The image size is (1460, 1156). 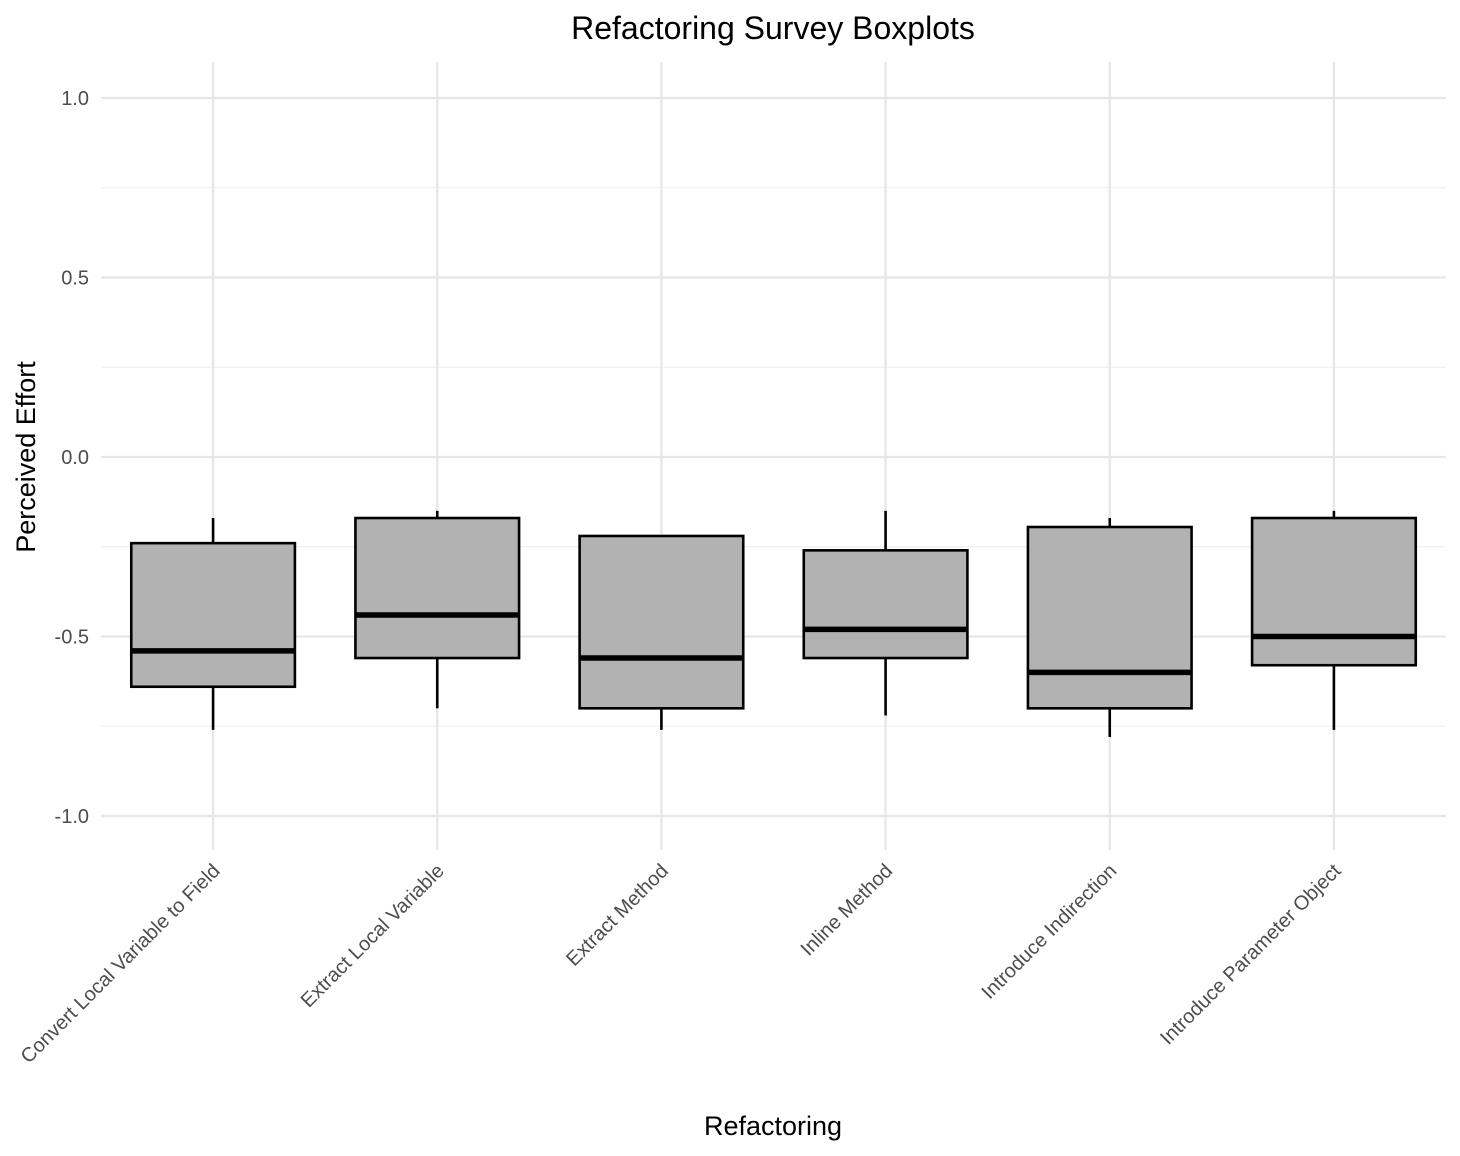 What do you see at coordinates (26, 457) in the screenshot?
I see `y-axis-title: Perceived Effort` at bounding box center [26, 457].